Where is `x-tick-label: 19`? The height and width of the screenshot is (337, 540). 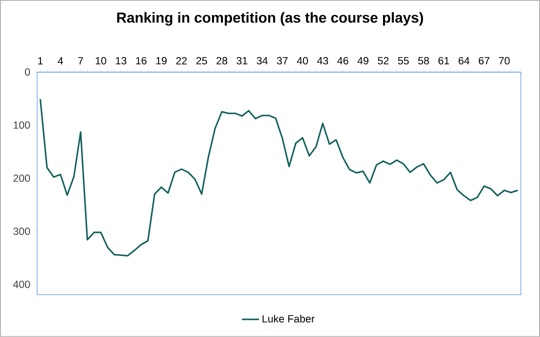
x-tick-label: 19 is located at coordinates (161, 60).